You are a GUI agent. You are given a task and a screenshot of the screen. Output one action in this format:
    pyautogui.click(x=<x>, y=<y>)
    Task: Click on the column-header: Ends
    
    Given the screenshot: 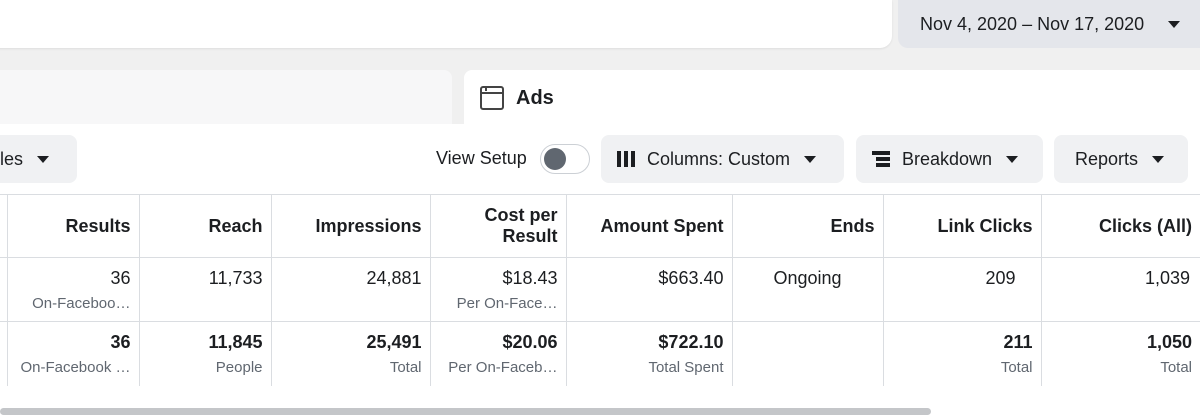 What is the action you would take?
    pyautogui.click(x=808, y=226)
    